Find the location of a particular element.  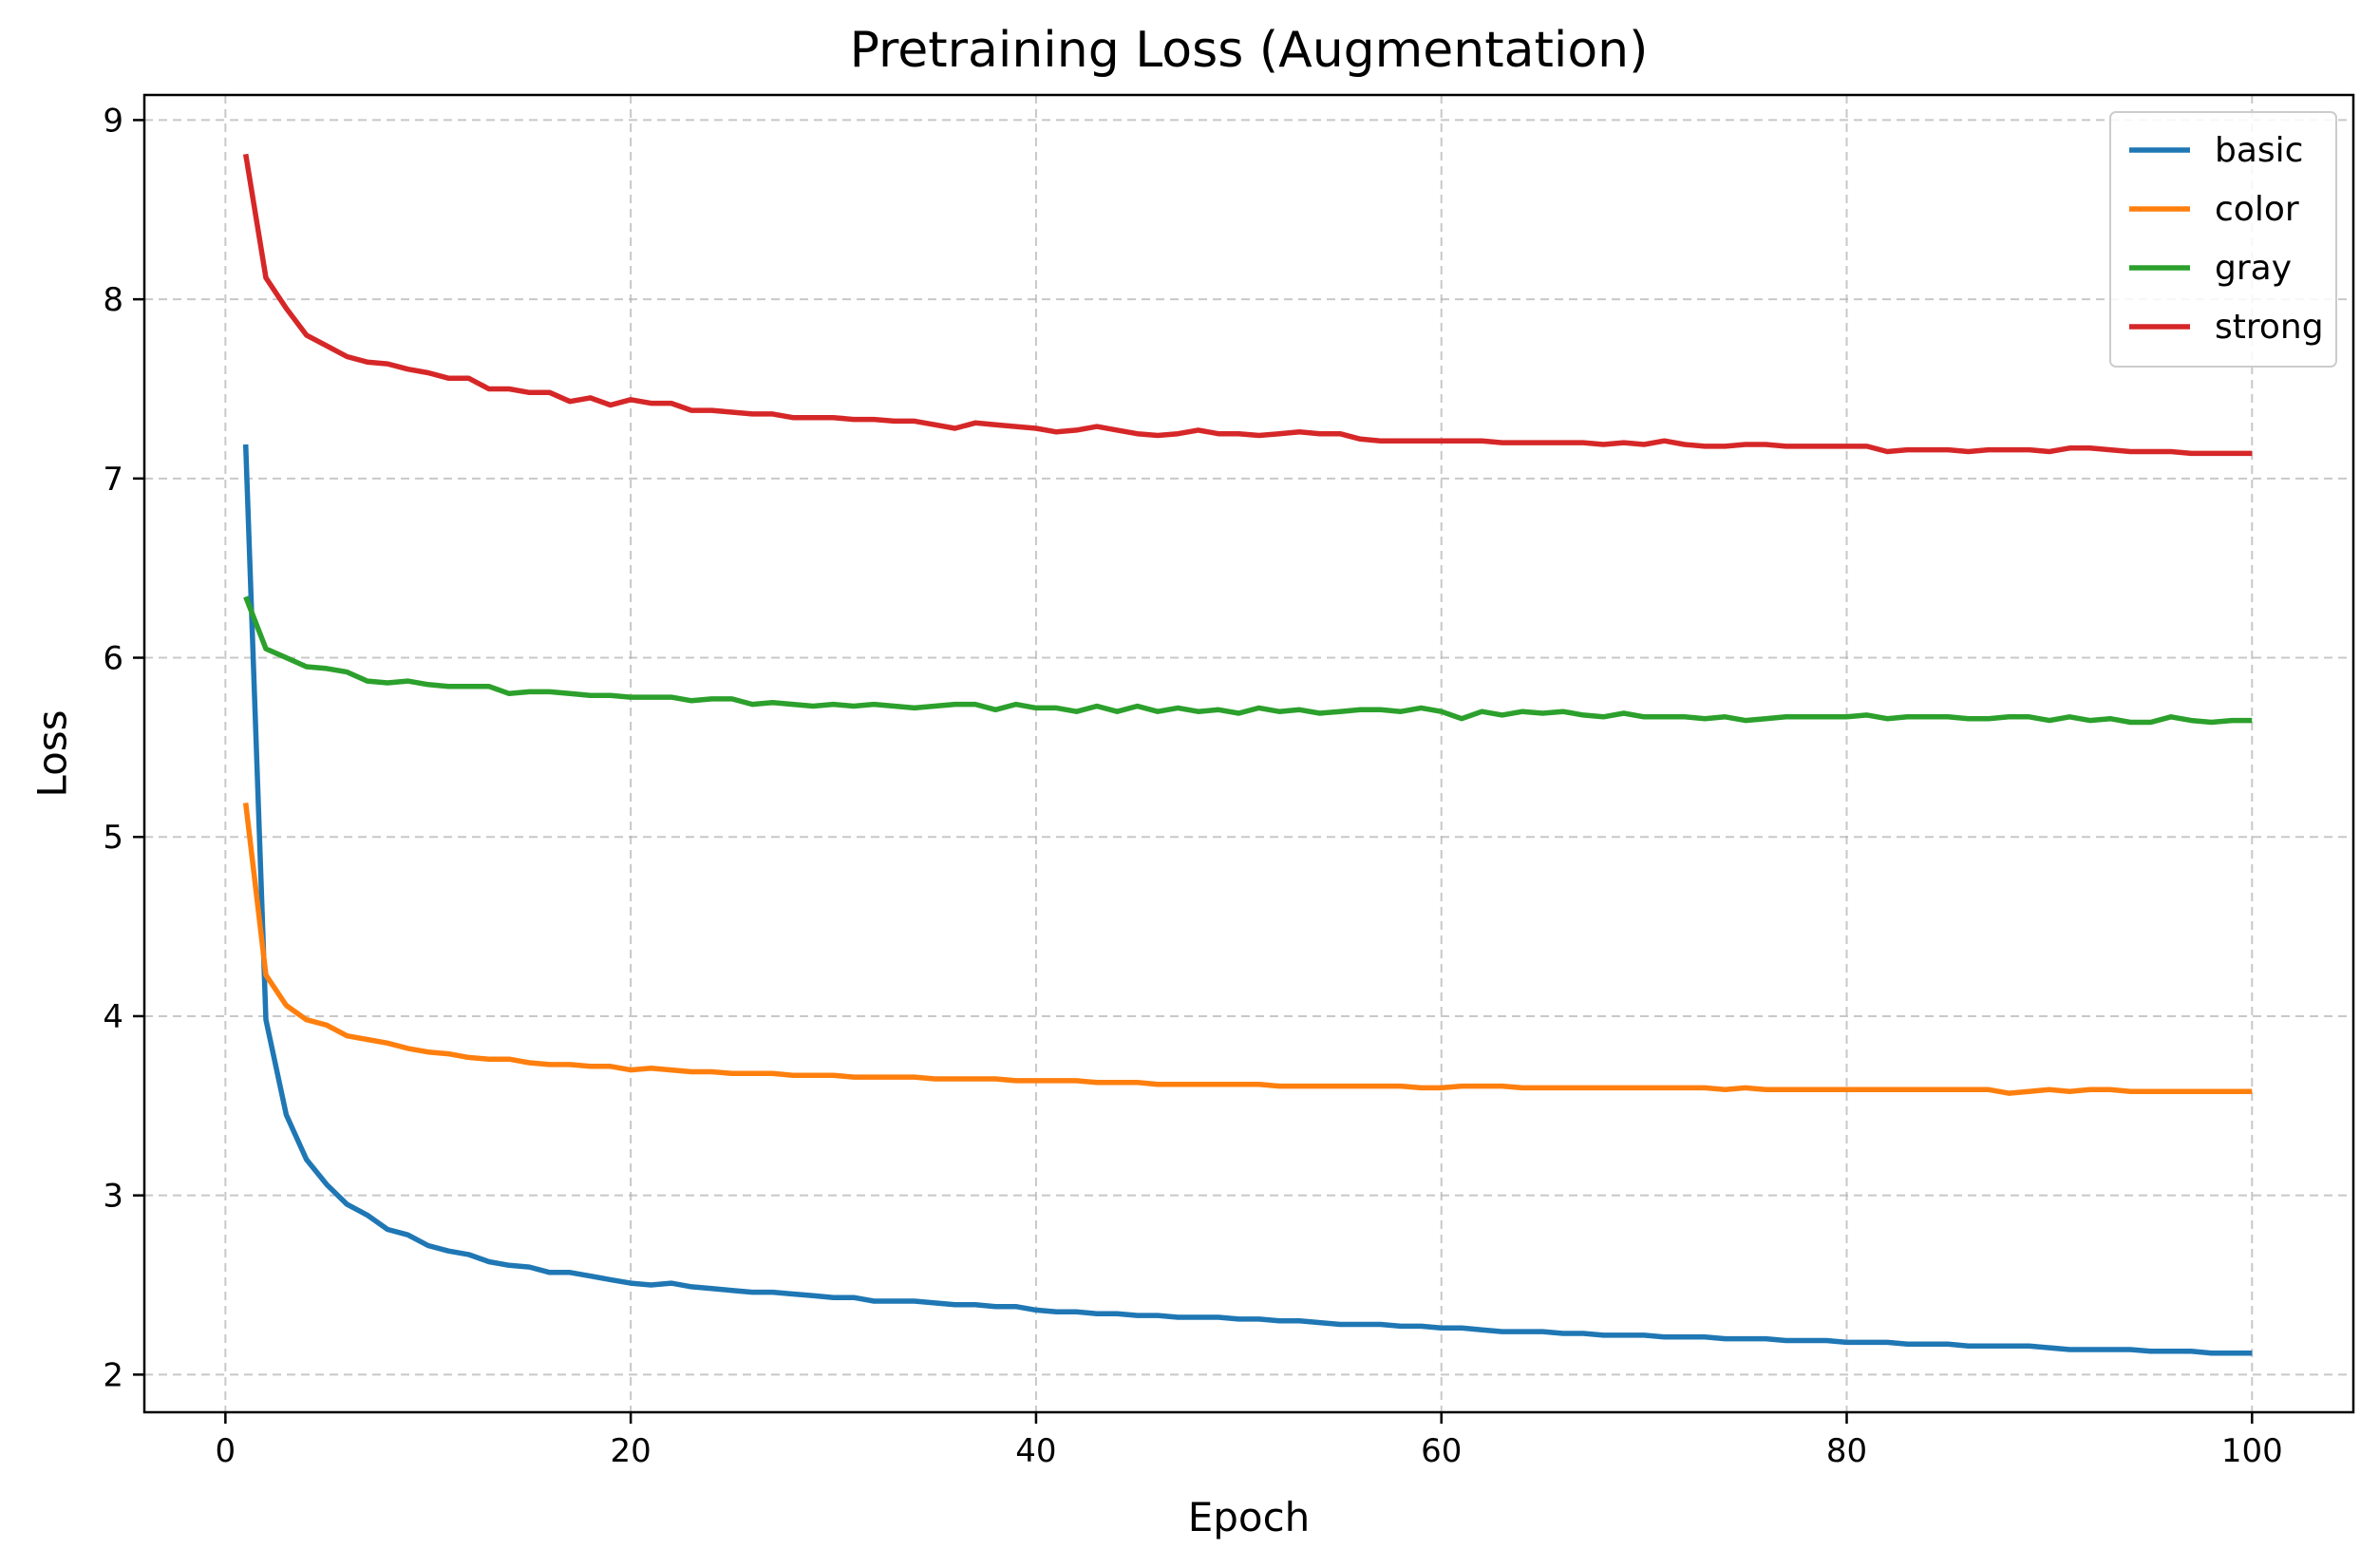

legend-box is located at coordinates (2223, 239).